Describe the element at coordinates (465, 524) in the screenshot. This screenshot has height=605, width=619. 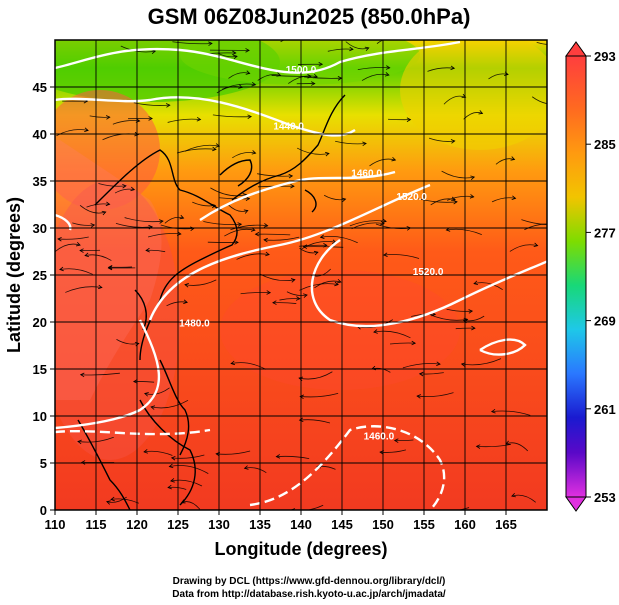
I see `x-tick-label: 160` at that location.